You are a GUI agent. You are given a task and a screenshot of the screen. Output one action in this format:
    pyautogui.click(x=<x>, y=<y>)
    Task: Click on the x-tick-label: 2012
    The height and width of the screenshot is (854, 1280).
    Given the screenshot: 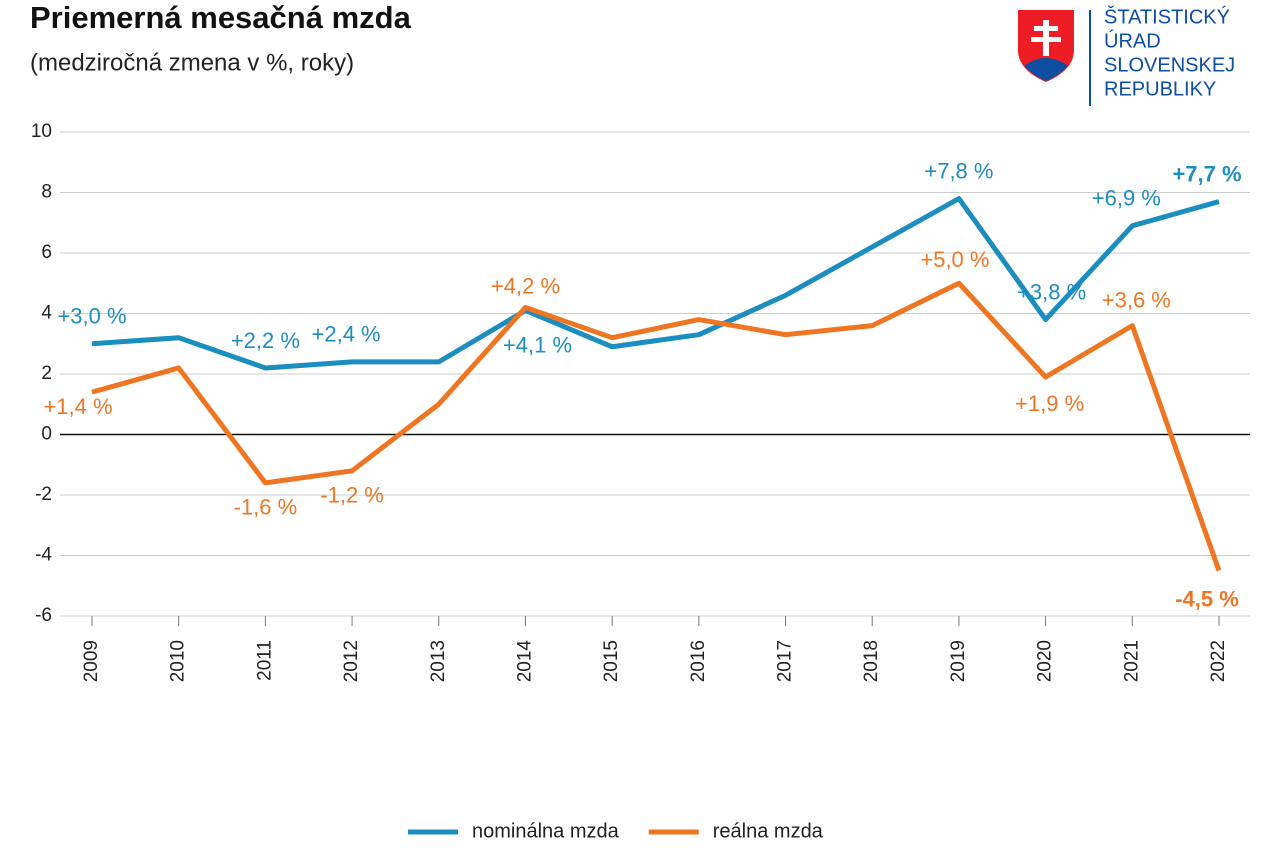 What is the action you would take?
    pyautogui.click(x=351, y=661)
    